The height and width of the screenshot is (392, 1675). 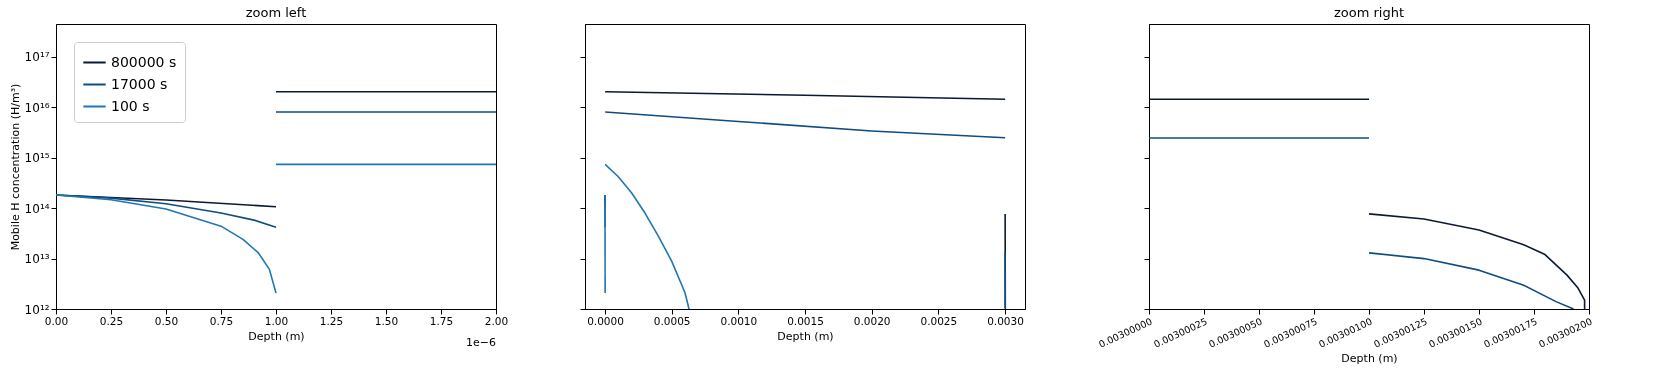 I want to click on legend-label: 17000 s, so click(x=139, y=83).